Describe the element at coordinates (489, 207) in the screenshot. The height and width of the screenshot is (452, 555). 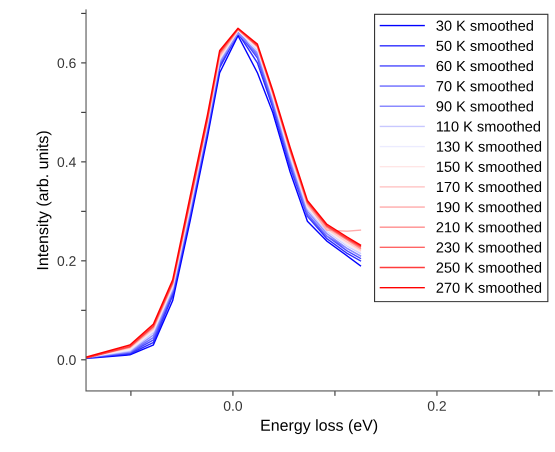
I see `legend-label: 190 K smoothed` at that location.